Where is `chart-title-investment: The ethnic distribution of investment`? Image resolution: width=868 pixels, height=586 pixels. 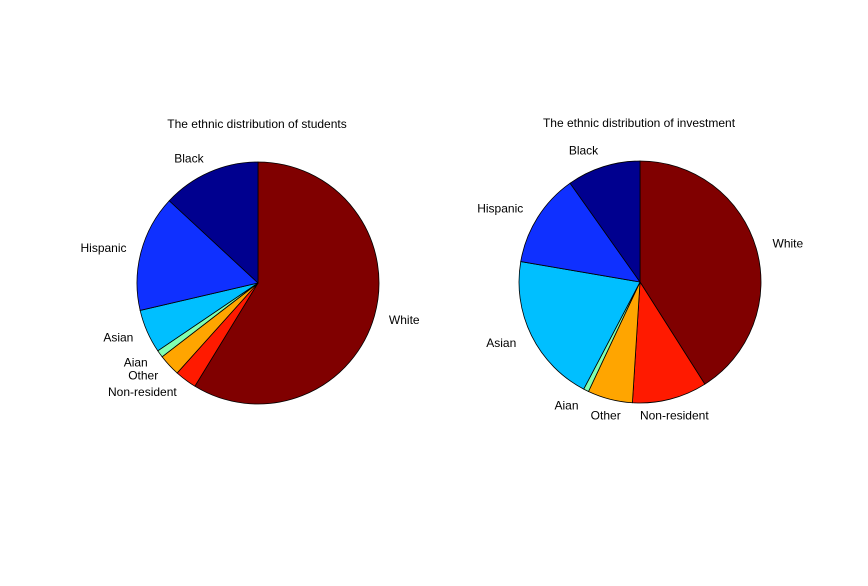
chart-title-investment: The ethnic distribution of investment is located at coordinates (639, 123).